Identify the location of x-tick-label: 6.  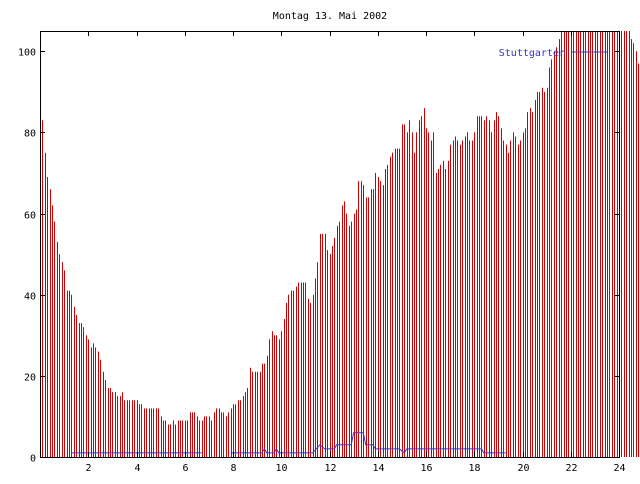
(185, 468).